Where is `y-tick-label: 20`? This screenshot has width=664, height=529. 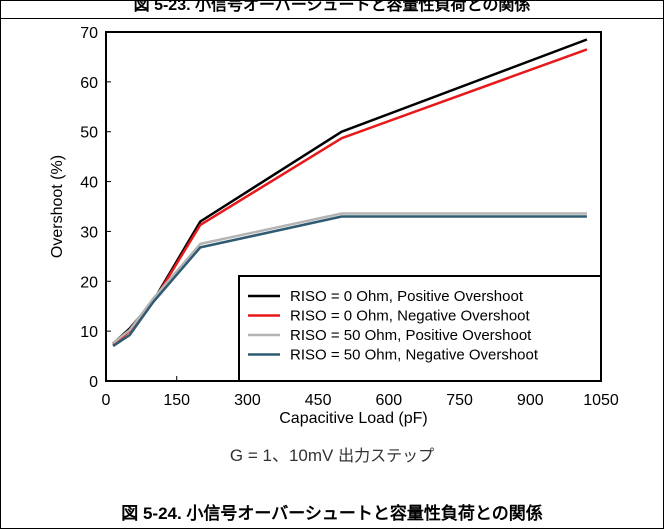 y-tick-label: 20 is located at coordinates (89, 282).